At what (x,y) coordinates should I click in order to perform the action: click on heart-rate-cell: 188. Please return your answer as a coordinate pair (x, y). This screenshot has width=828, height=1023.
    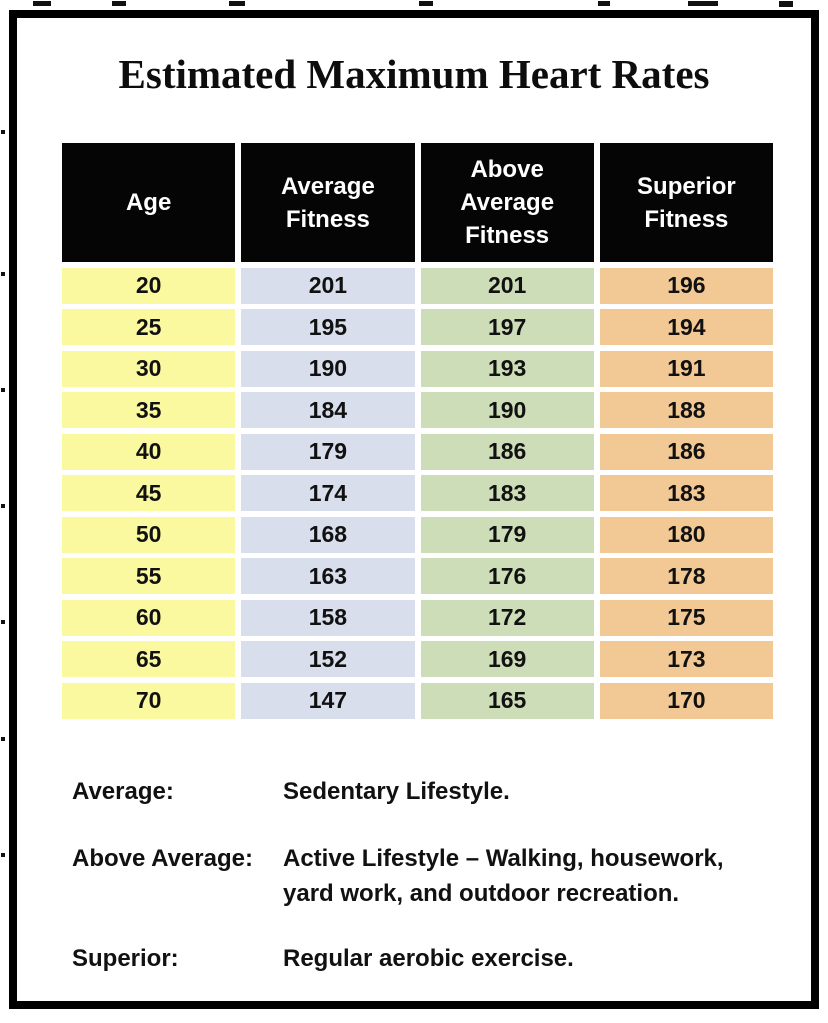
    Looking at the image, I should click on (686, 410).